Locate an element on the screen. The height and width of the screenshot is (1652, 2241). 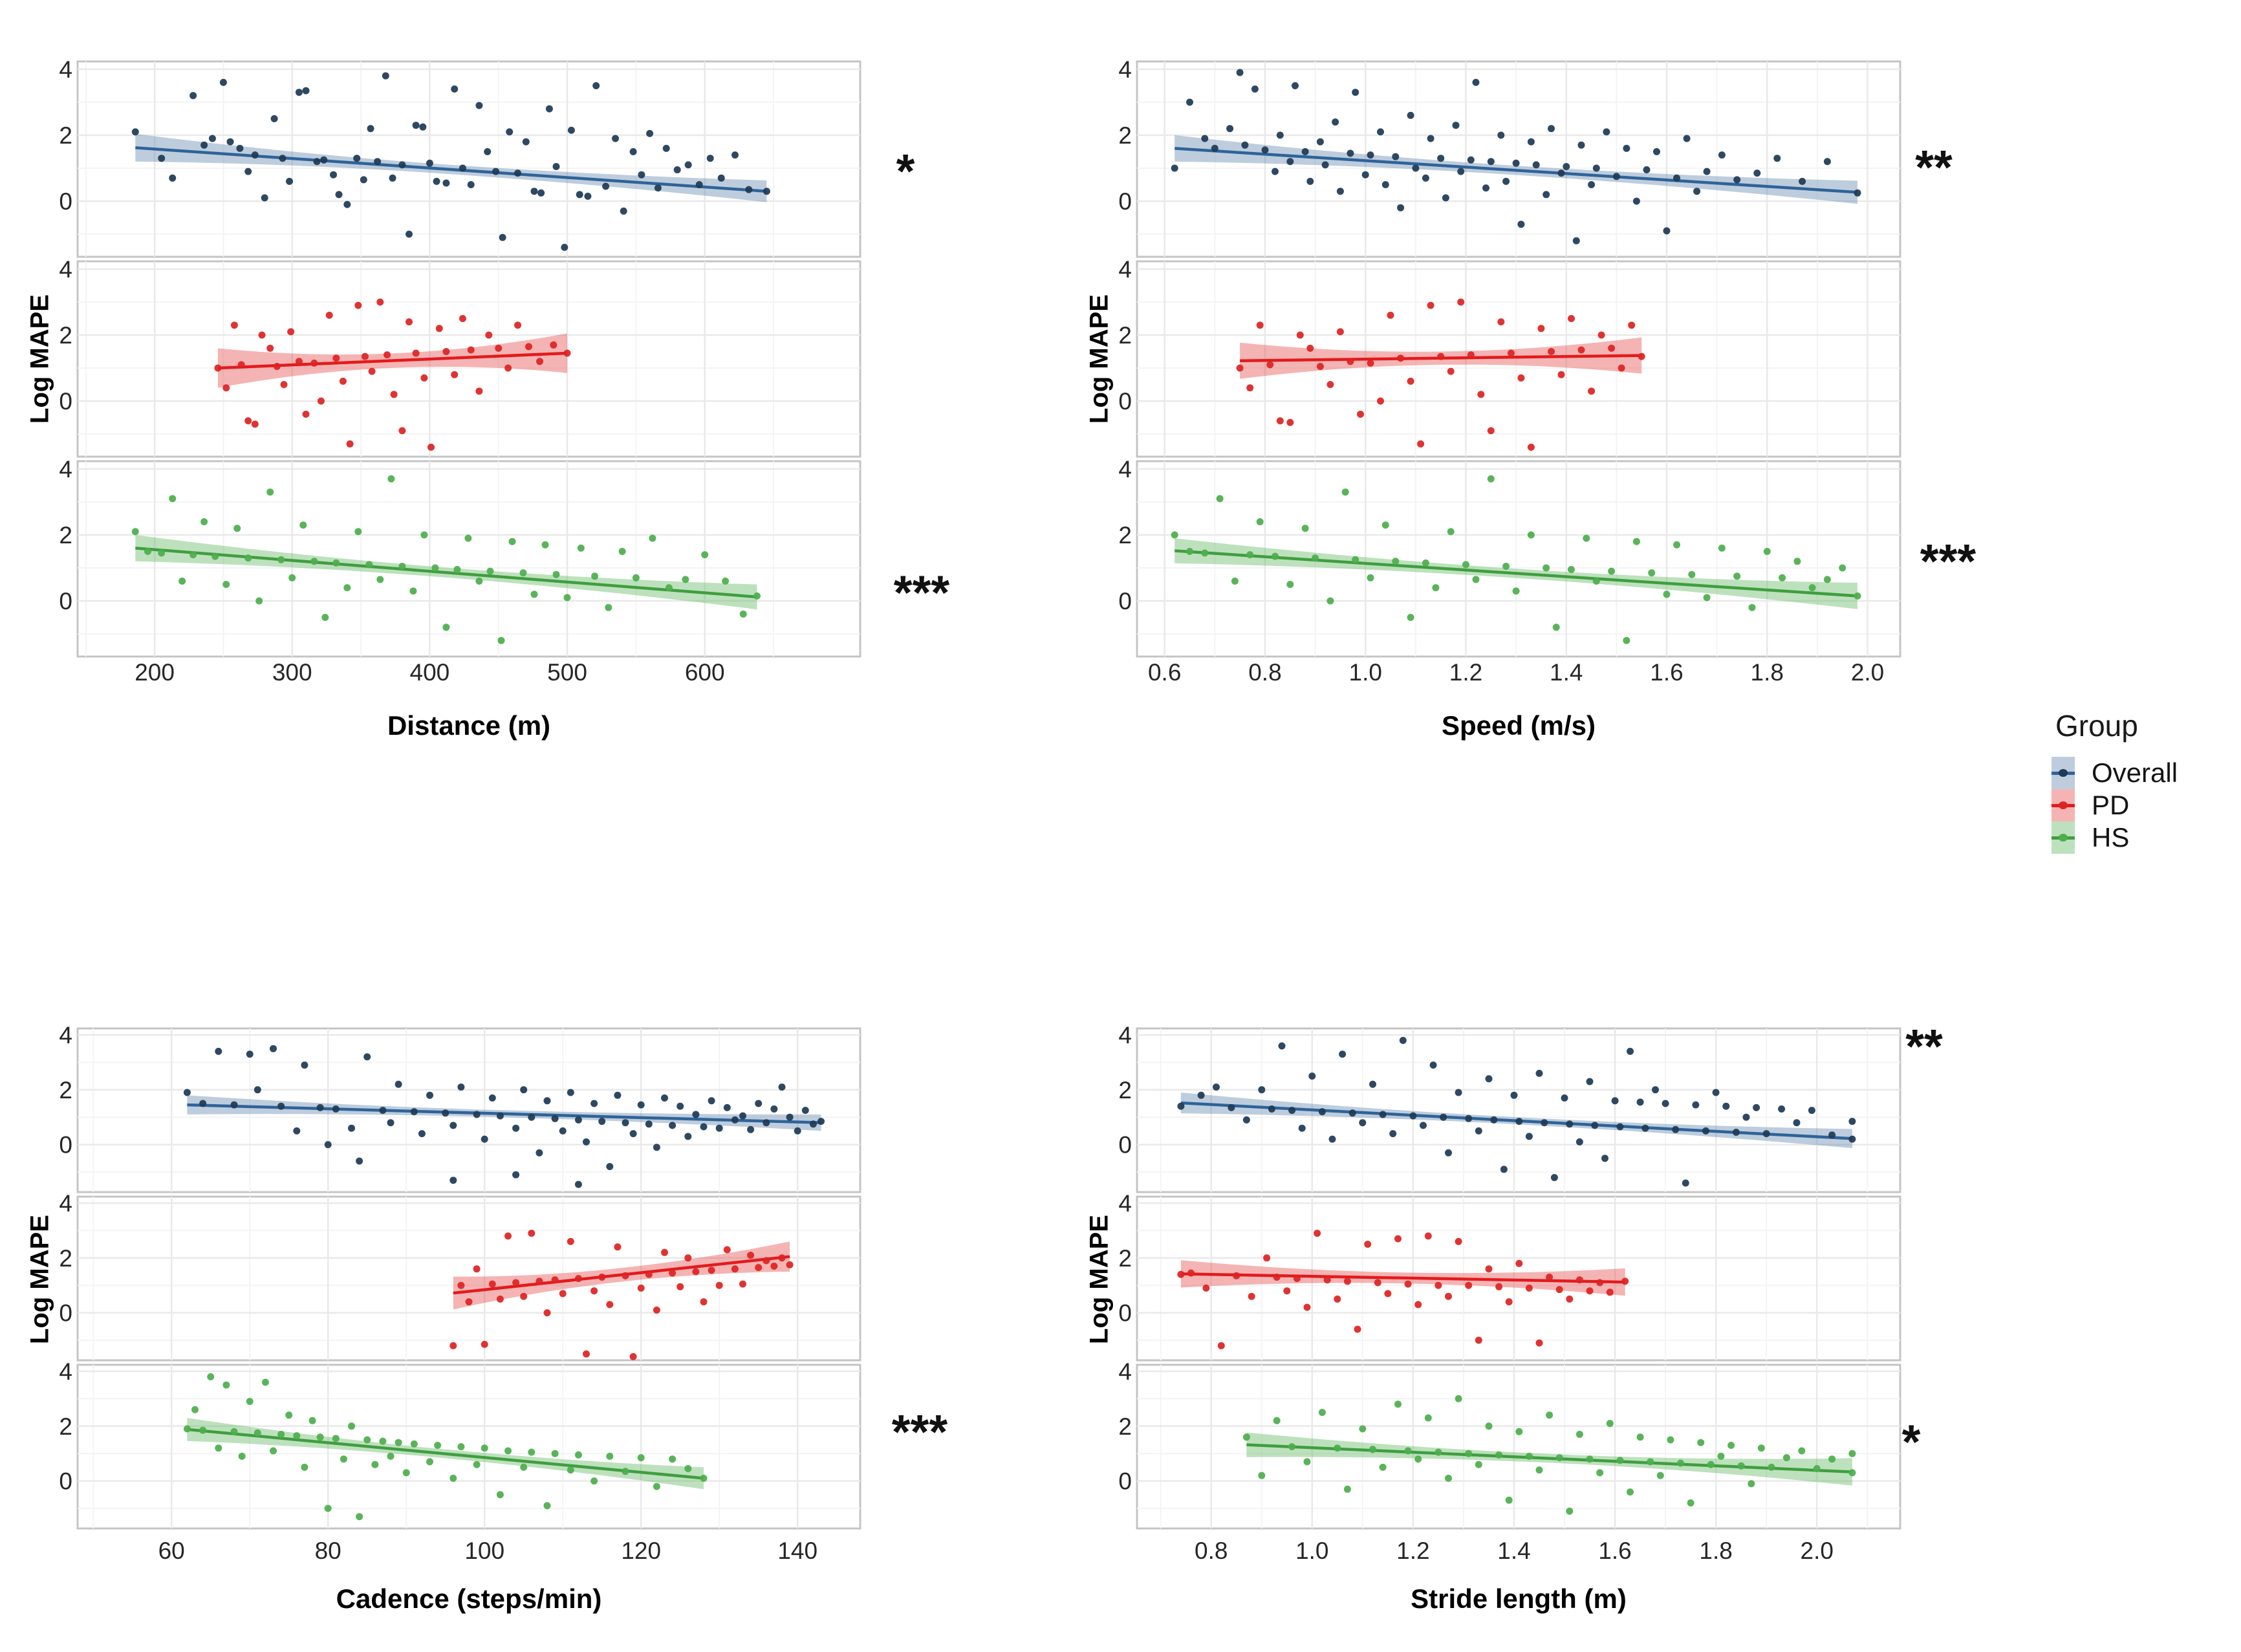
y-axis-title-cadence: Log MAPE is located at coordinates (39, 1279).